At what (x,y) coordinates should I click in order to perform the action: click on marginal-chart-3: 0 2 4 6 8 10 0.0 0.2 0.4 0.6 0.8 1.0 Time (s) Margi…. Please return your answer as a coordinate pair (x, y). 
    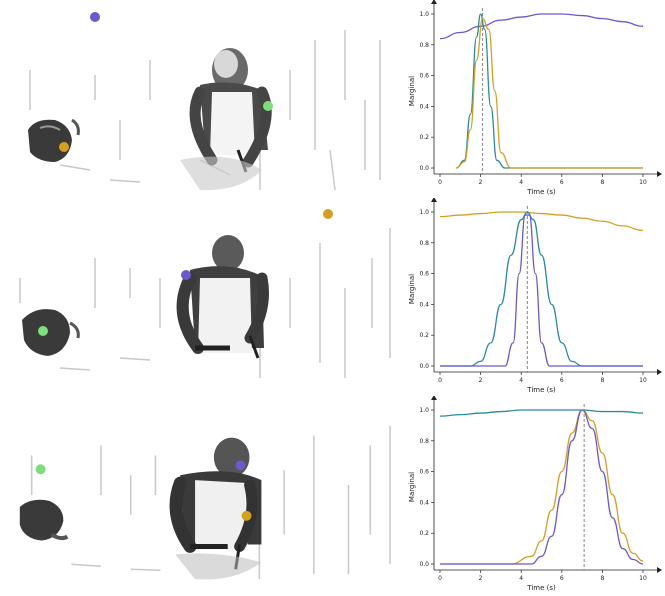
    Looking at the image, I should click on (535, 494).